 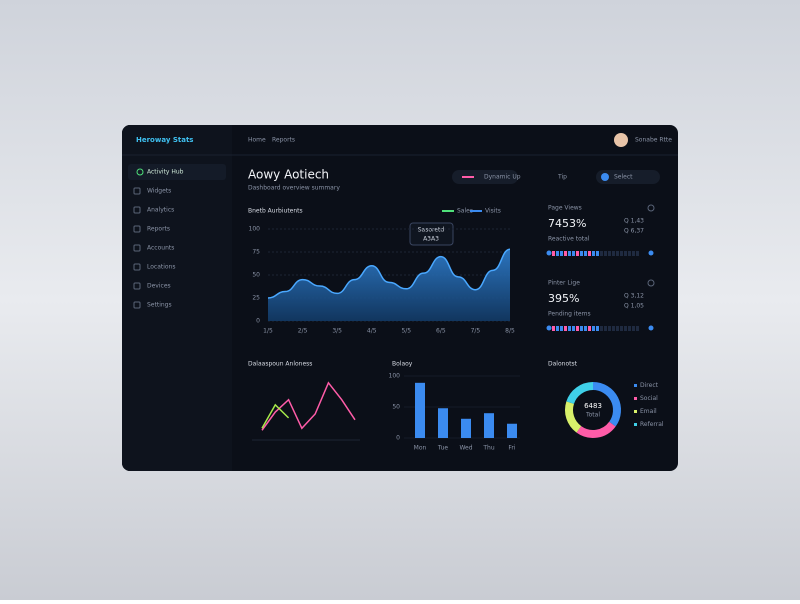 I want to click on status-dot, so click(x=651, y=208).